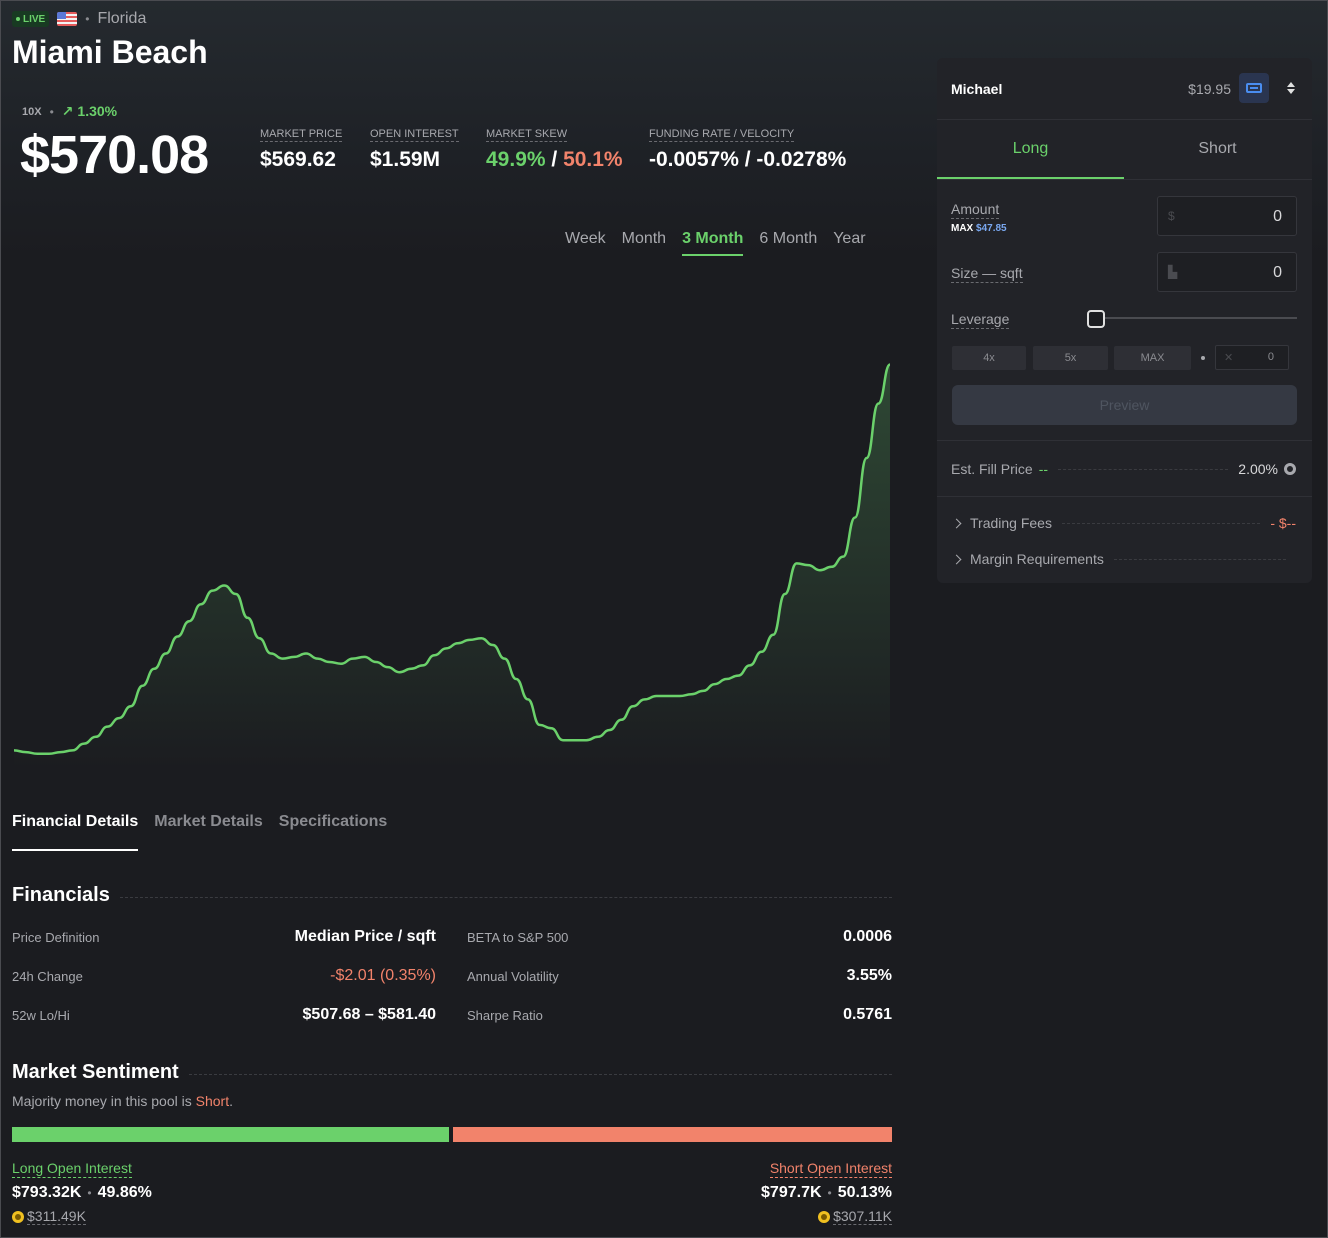  Describe the element at coordinates (1209, 89) in the screenshot. I see `account-balance: $19.95` at that location.